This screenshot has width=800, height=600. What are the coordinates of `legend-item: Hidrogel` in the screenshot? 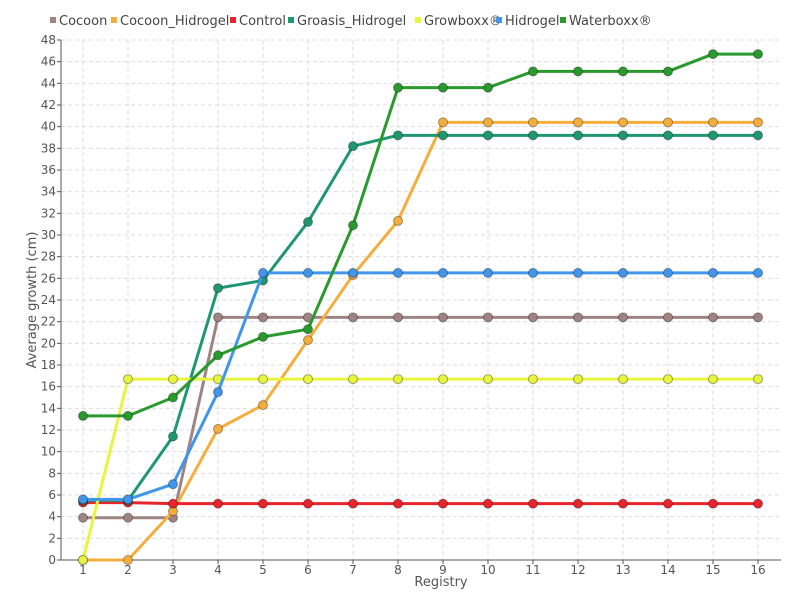 It's located at (528, 21).